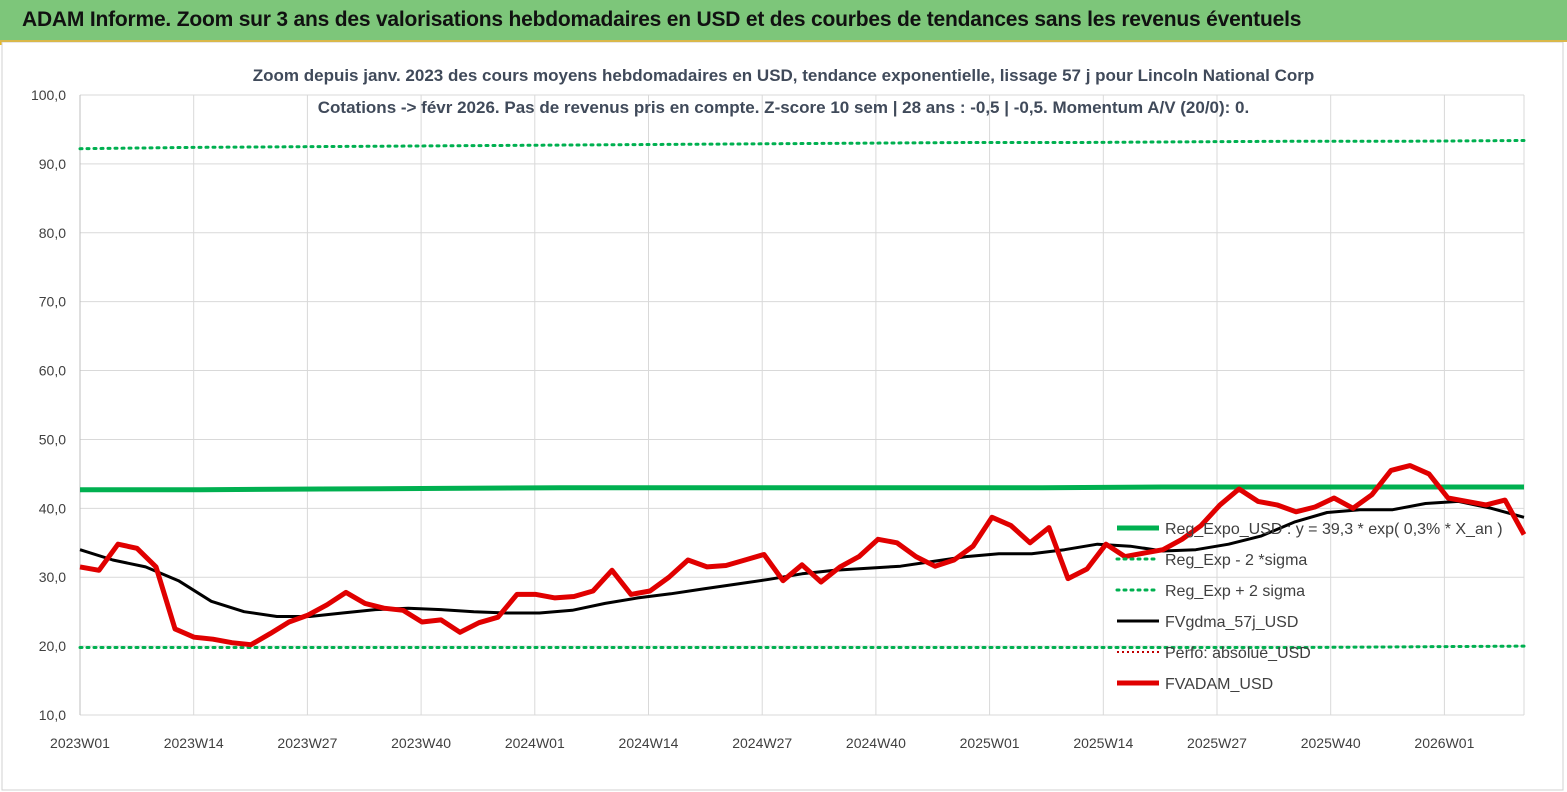 The image size is (1567, 792). I want to click on legend-label: Reg_Exp - 2 *sigma, so click(1236, 560).